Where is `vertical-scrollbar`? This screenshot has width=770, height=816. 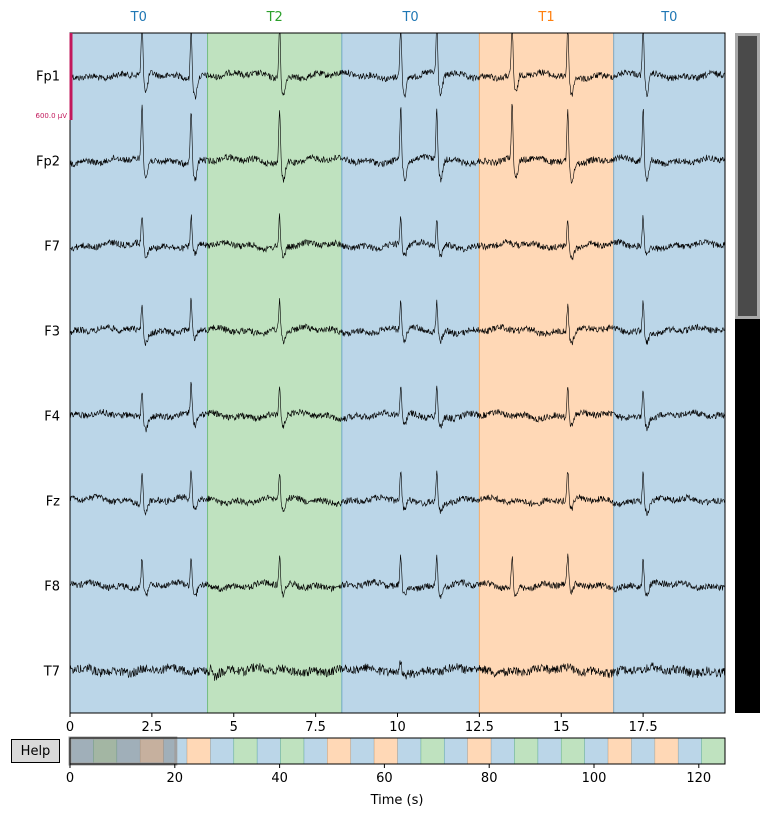 vertical-scrollbar is located at coordinates (747, 373).